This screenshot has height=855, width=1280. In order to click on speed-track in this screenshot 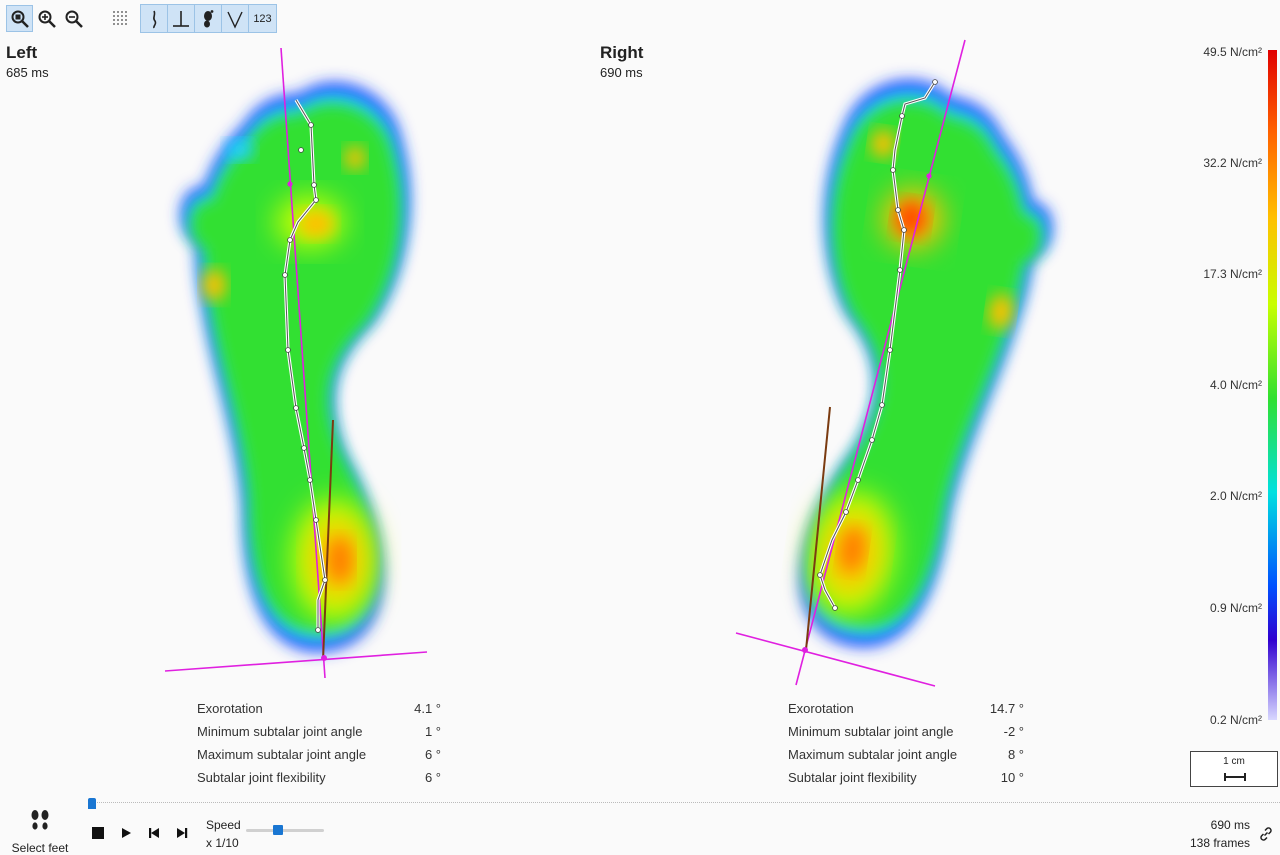, I will do `click(285, 830)`.